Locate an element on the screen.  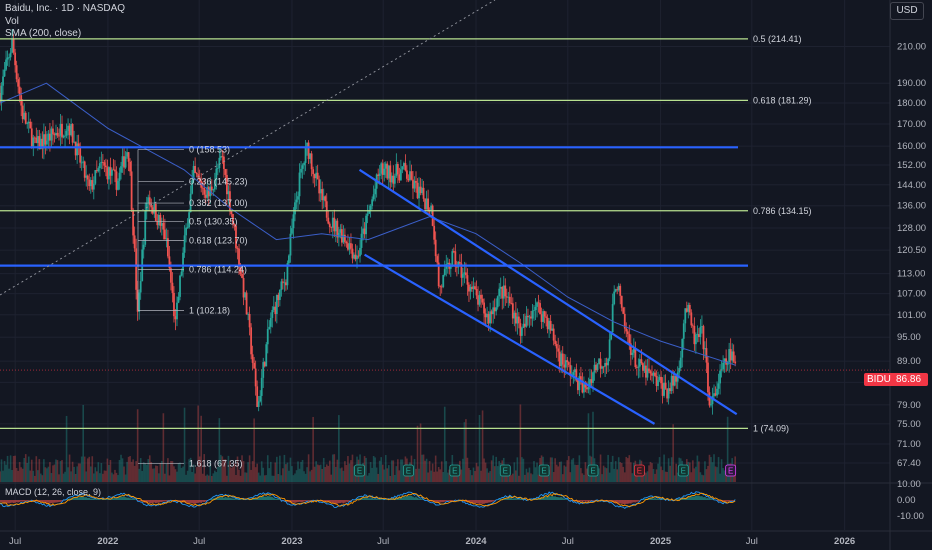
time-axis-tick: Jul is located at coordinates (568, 541).